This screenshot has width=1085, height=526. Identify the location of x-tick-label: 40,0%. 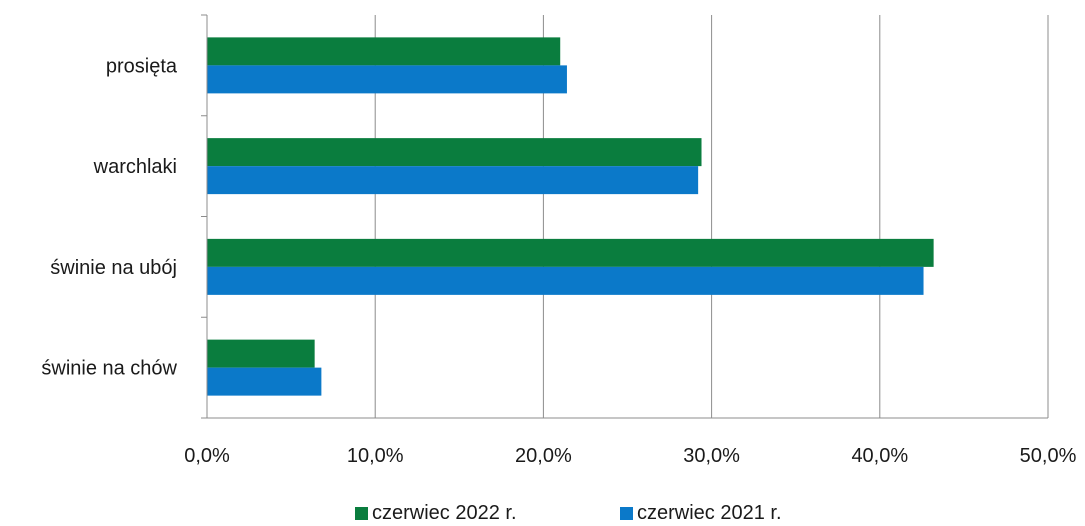
(879, 456).